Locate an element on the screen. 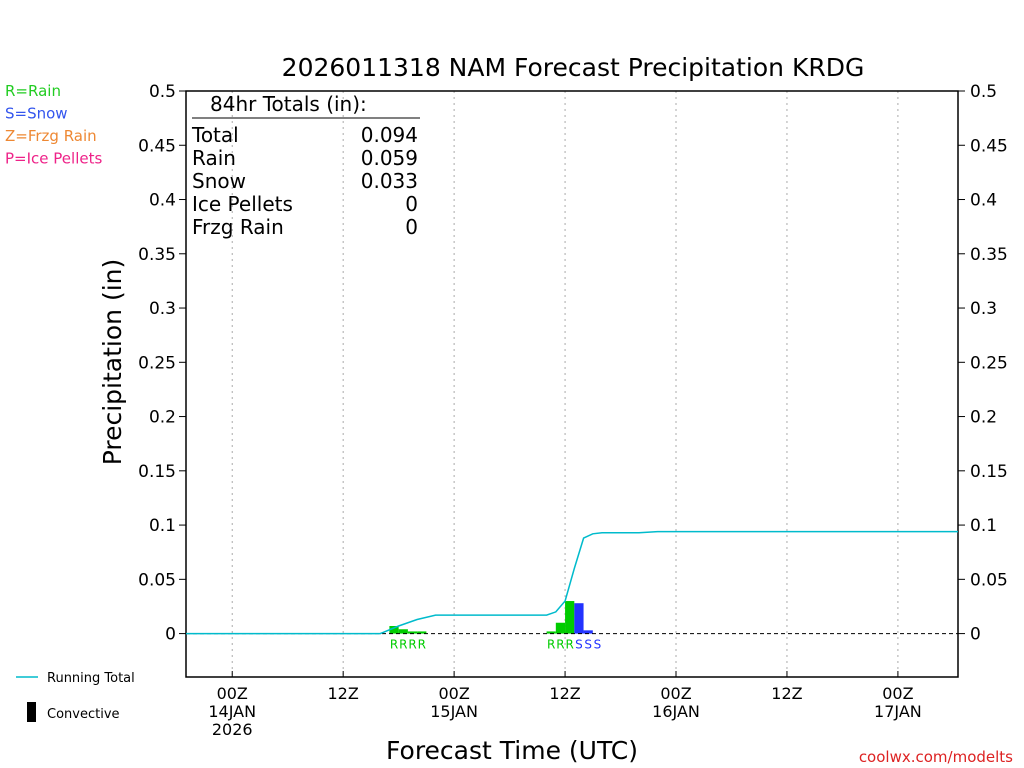 The width and height of the screenshot is (1024, 768). convective-legend-label: Convective is located at coordinates (83, 714).